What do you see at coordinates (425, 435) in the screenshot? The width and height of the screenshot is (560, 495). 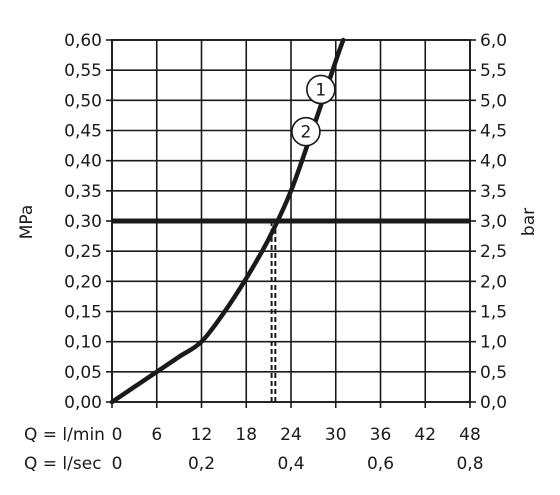 I see `x-tick-label: 42` at bounding box center [425, 435].